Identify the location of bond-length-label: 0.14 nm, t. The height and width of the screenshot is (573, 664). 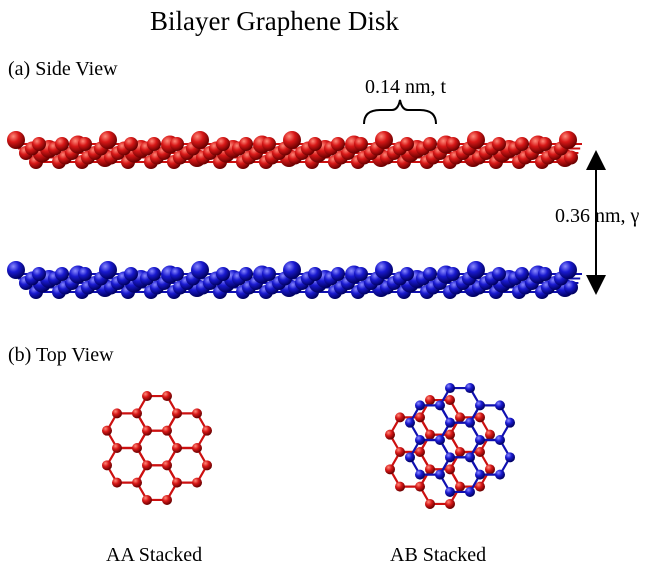
(406, 87).